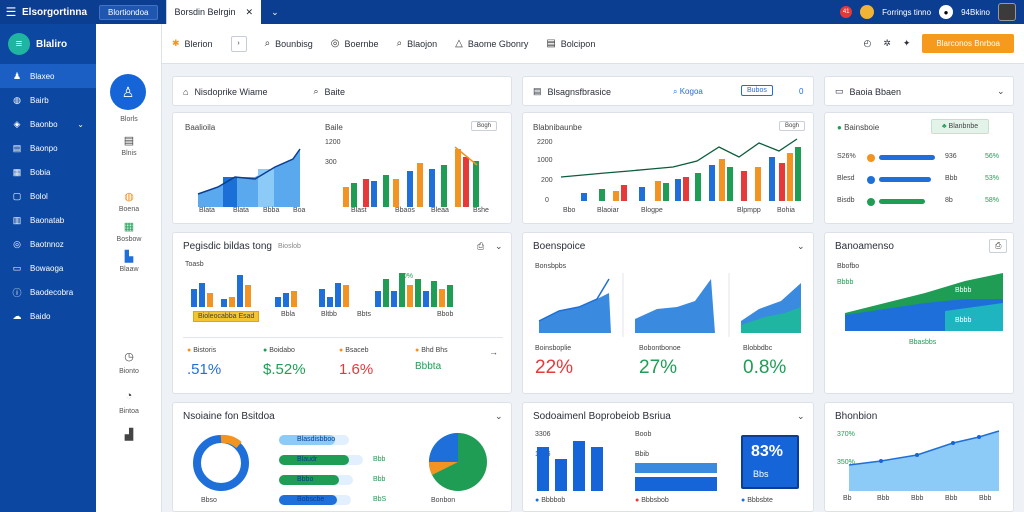 The image size is (1024, 512). I want to click on sidebar-item: ▦ Bobia, so click(48, 172).